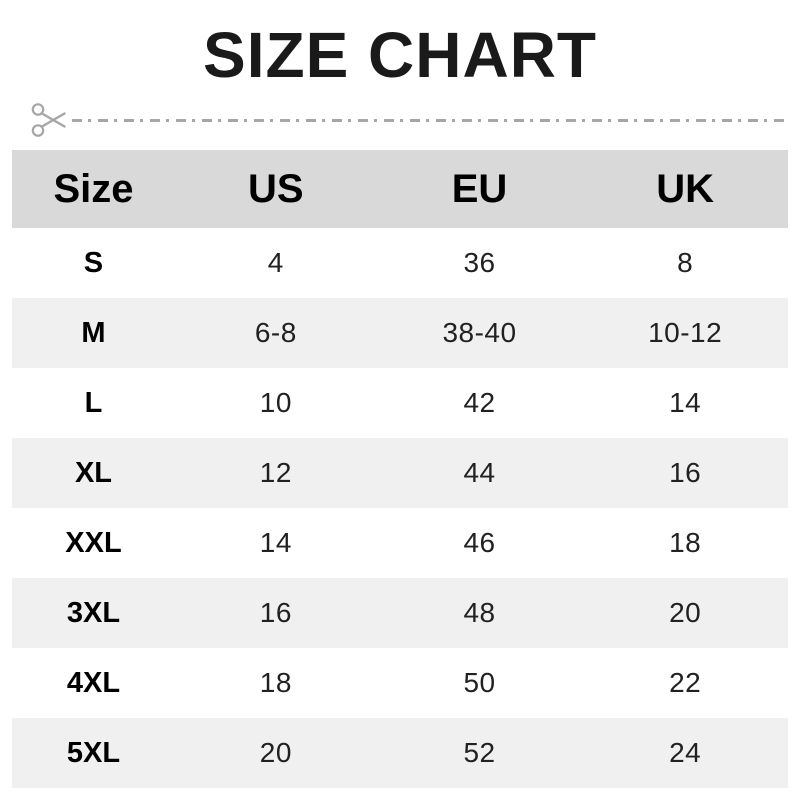 Image resolution: width=800 pixels, height=800 pixels. I want to click on cell-us: 6-8, so click(275, 332).